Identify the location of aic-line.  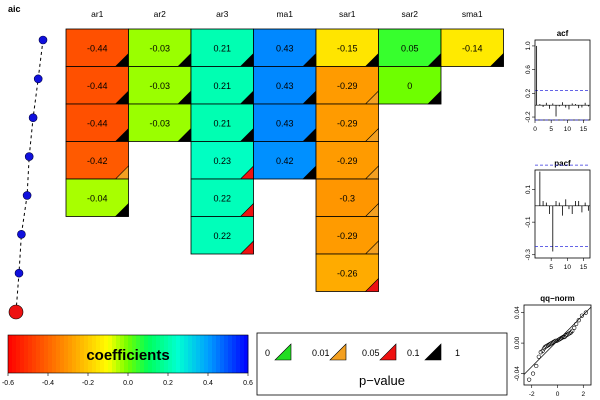
(29, 176).